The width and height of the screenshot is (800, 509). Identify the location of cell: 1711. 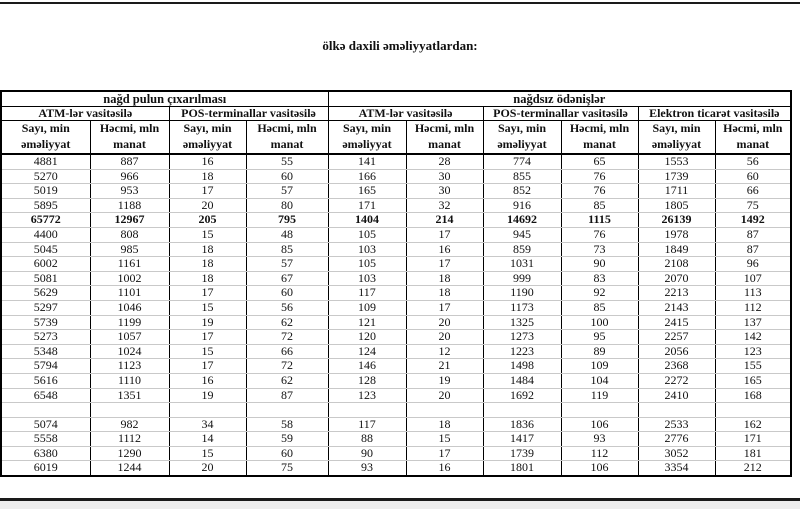
(676, 191).